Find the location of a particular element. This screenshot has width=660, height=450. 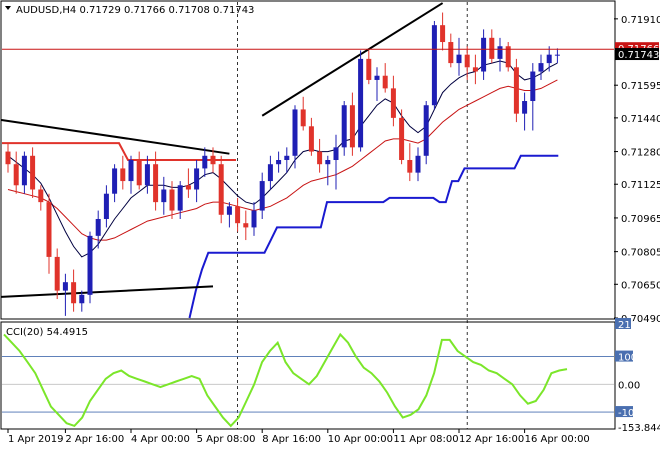

time-tick-label: 4 Apr 00:00 is located at coordinates (160, 439).